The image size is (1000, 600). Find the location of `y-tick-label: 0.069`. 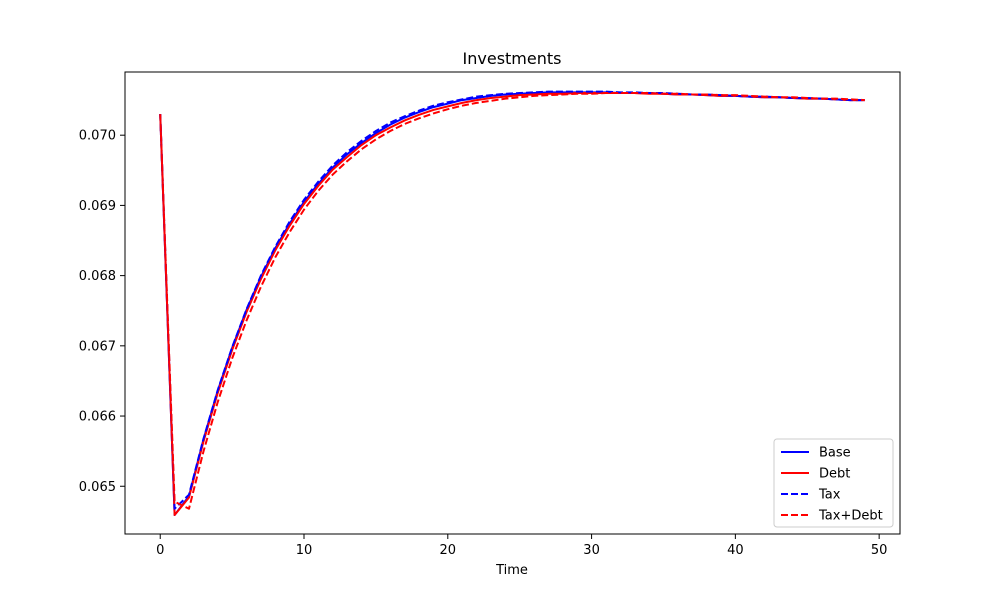

y-tick-label: 0.069 is located at coordinates (97, 206).